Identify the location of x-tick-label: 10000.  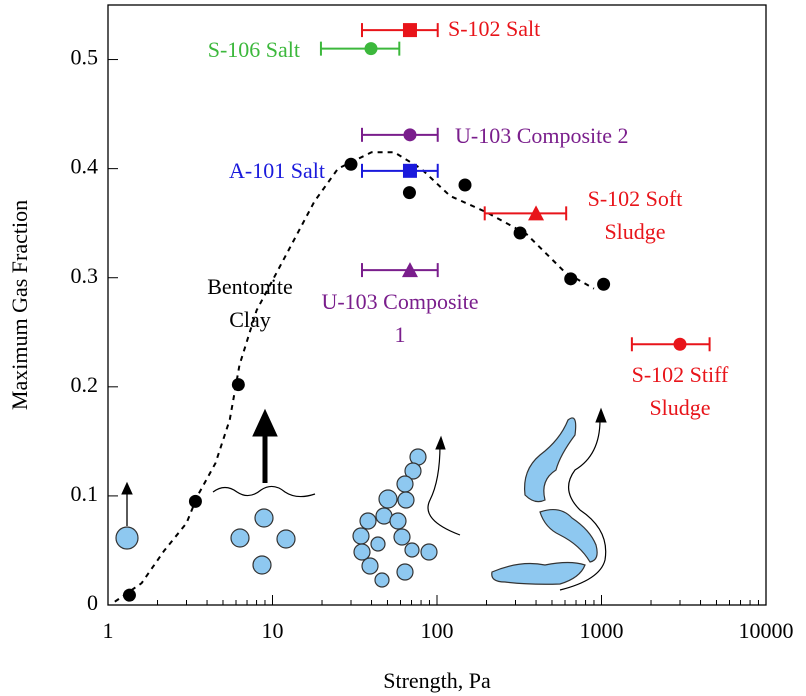
(766, 630).